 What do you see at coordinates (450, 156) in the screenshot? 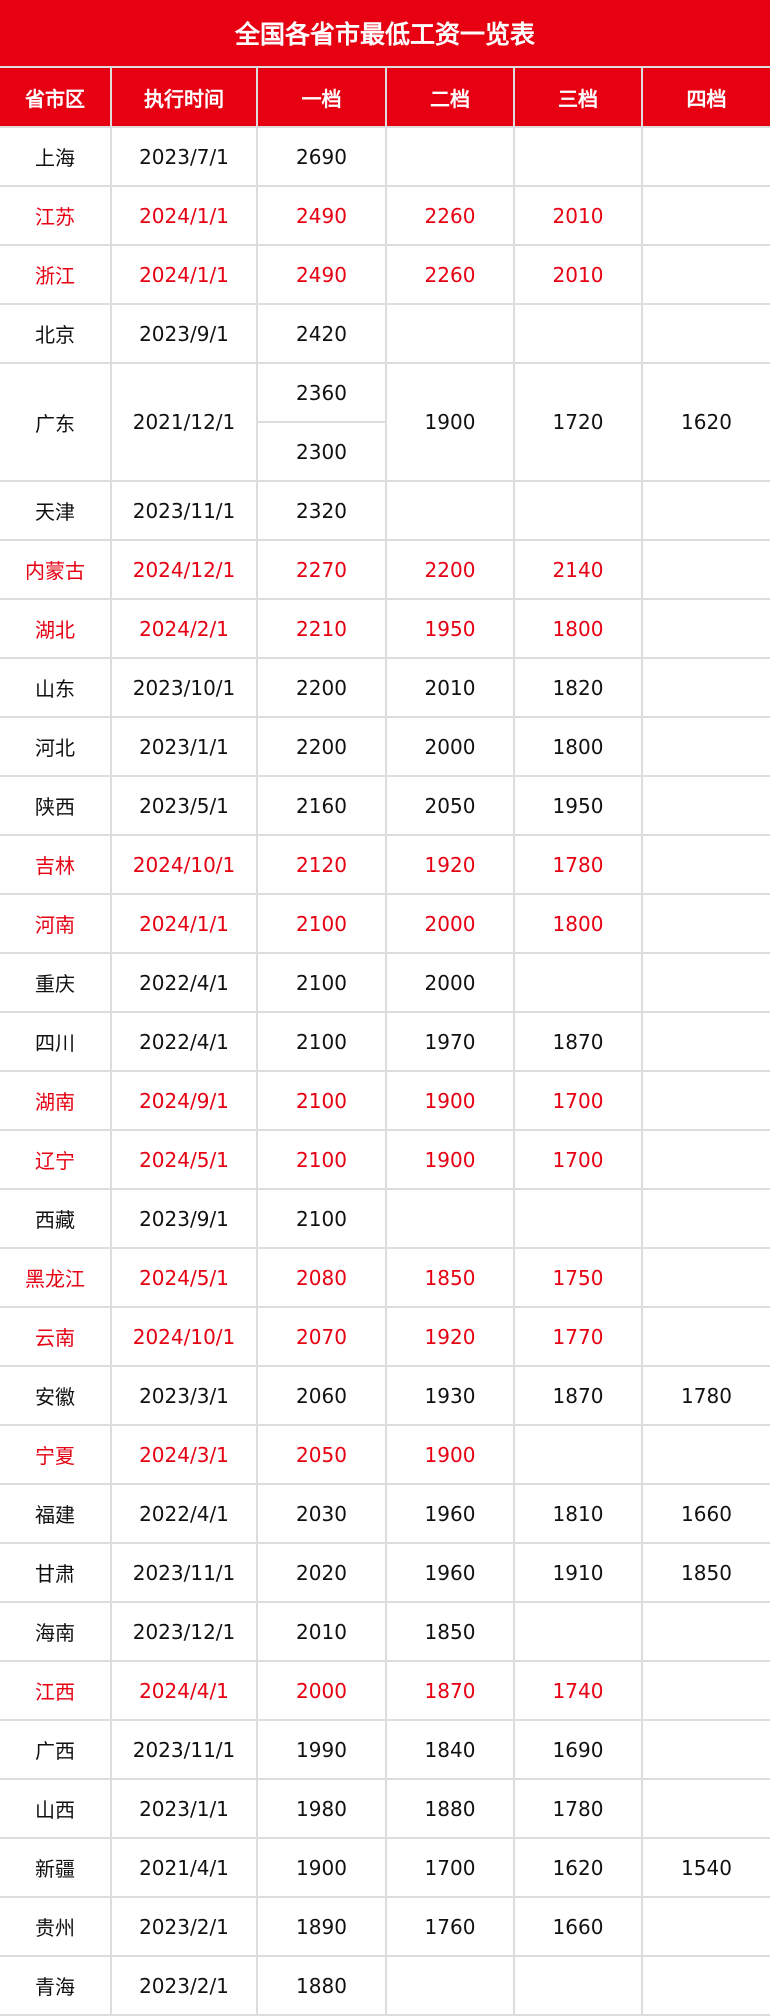
I see `tier-2-cell` at bounding box center [450, 156].